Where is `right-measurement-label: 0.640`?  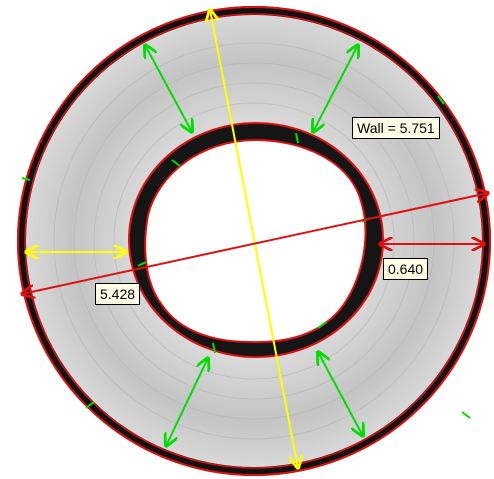
right-measurement-label: 0.640 is located at coordinates (406, 269).